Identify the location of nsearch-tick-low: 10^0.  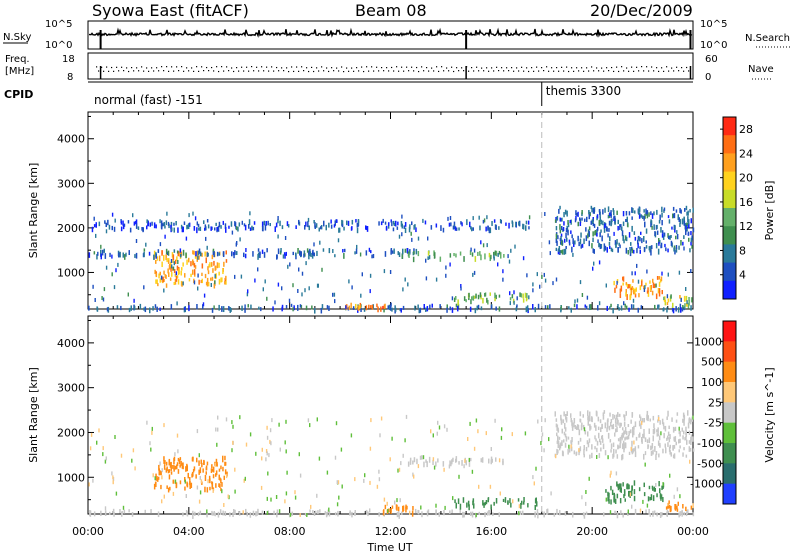
(713, 45).